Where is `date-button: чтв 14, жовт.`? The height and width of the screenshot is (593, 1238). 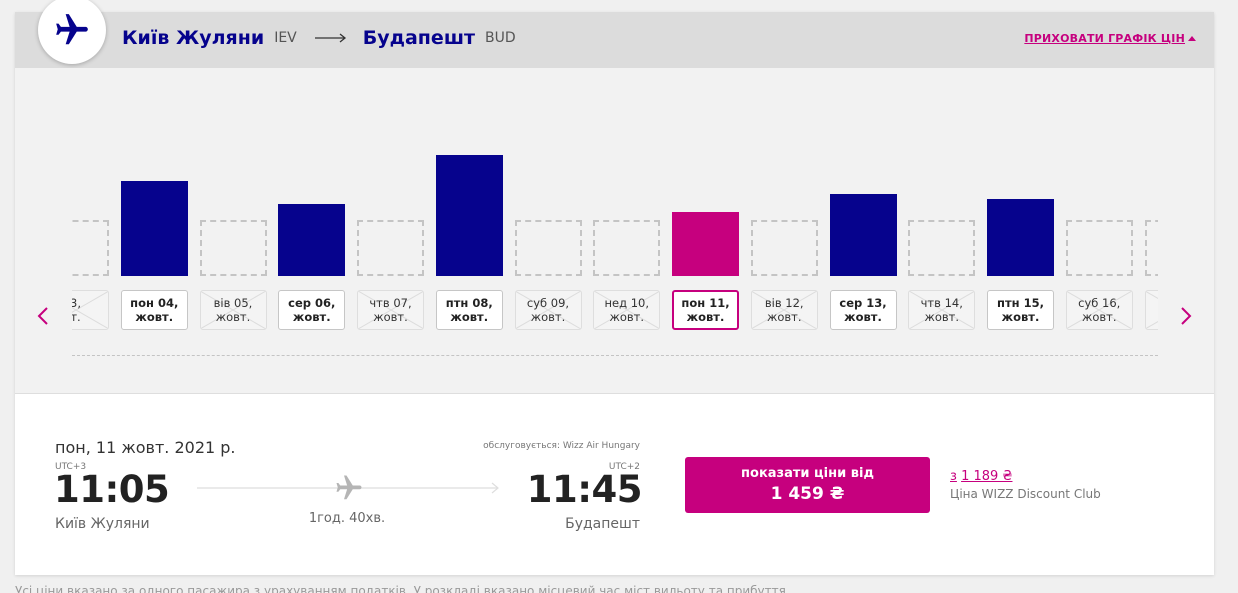
date-button: чтв 14, жовт. is located at coordinates (942, 310).